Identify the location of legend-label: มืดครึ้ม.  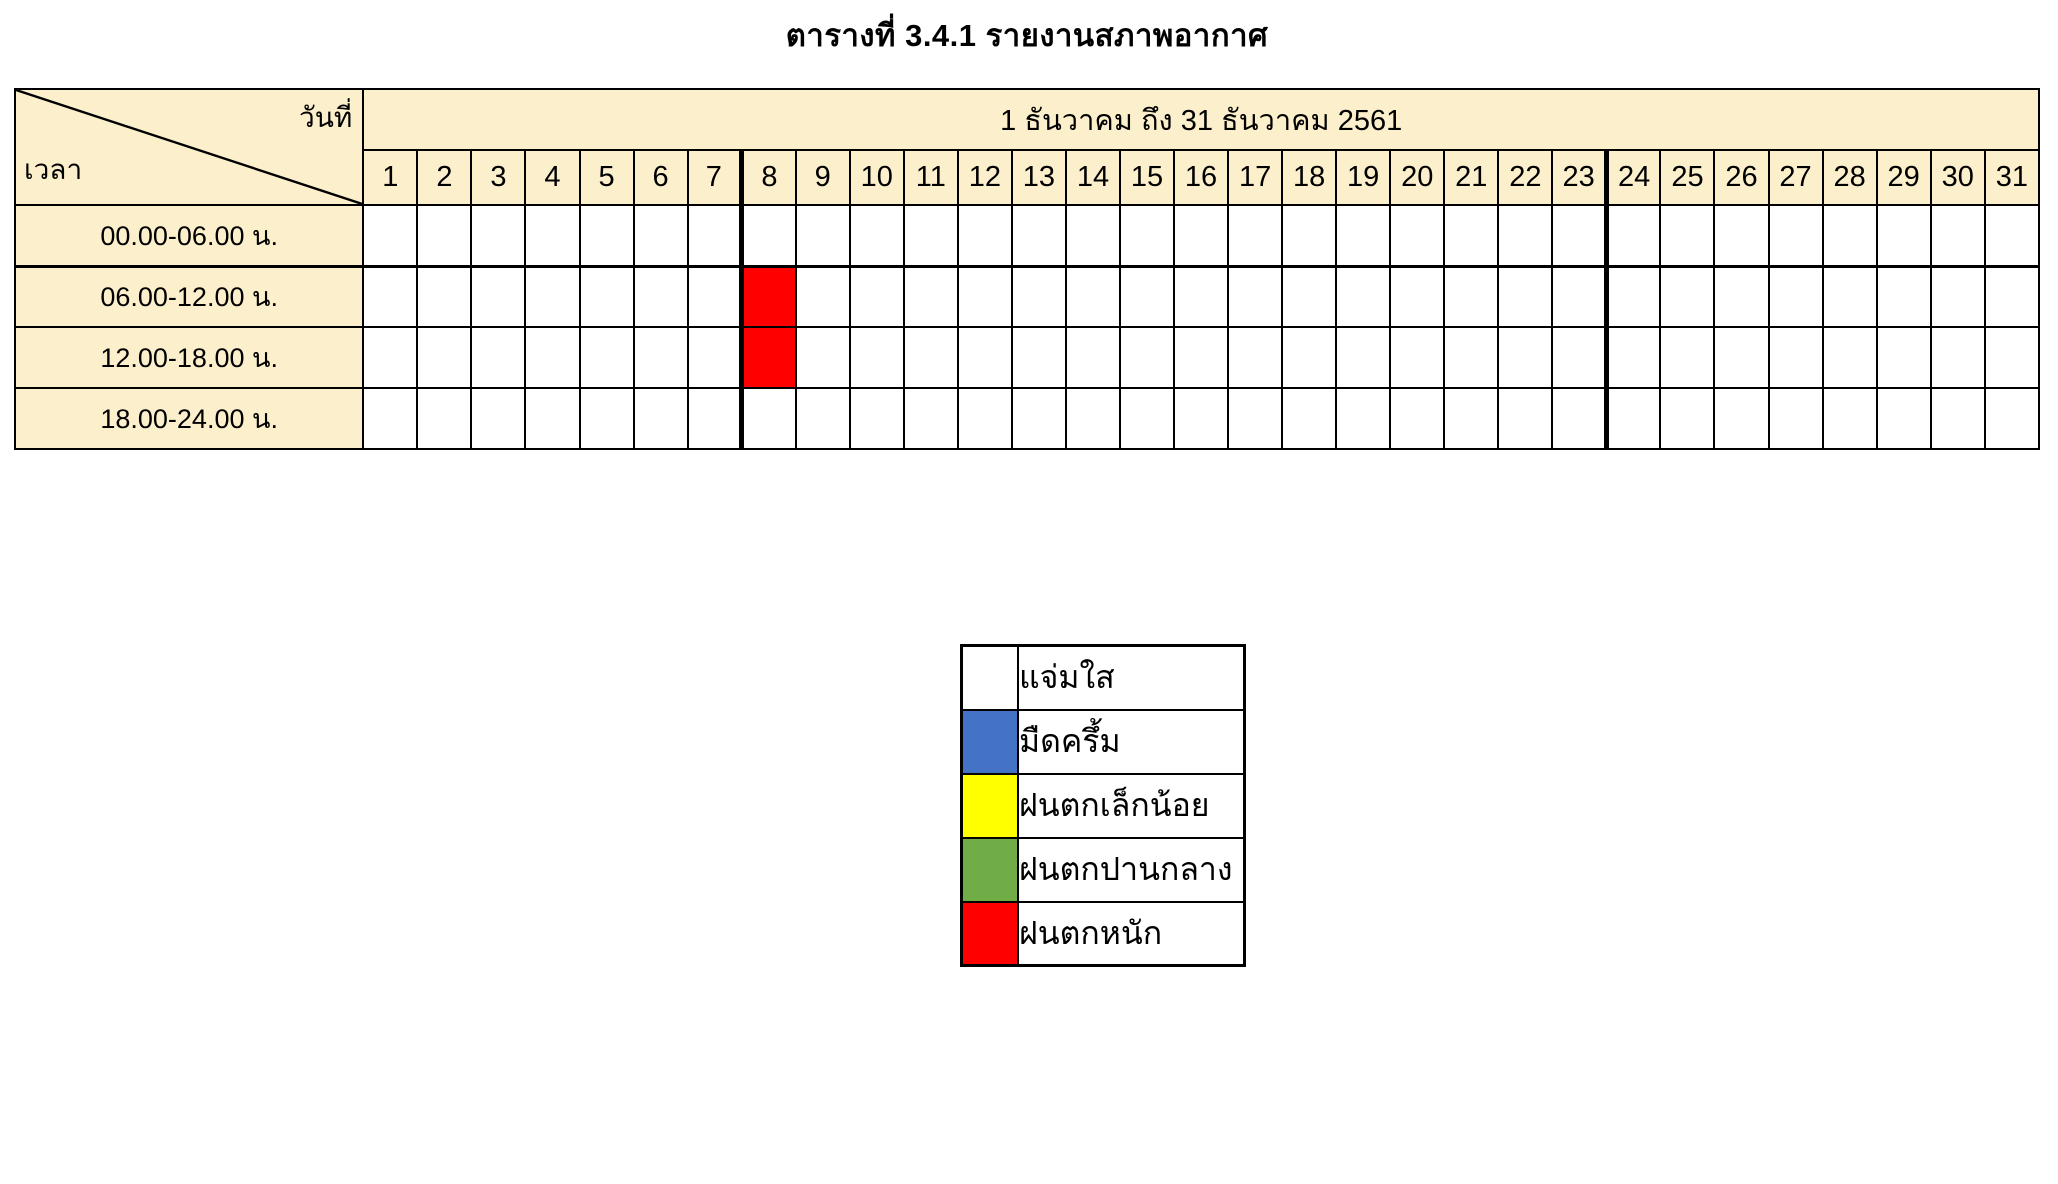
(1131, 741).